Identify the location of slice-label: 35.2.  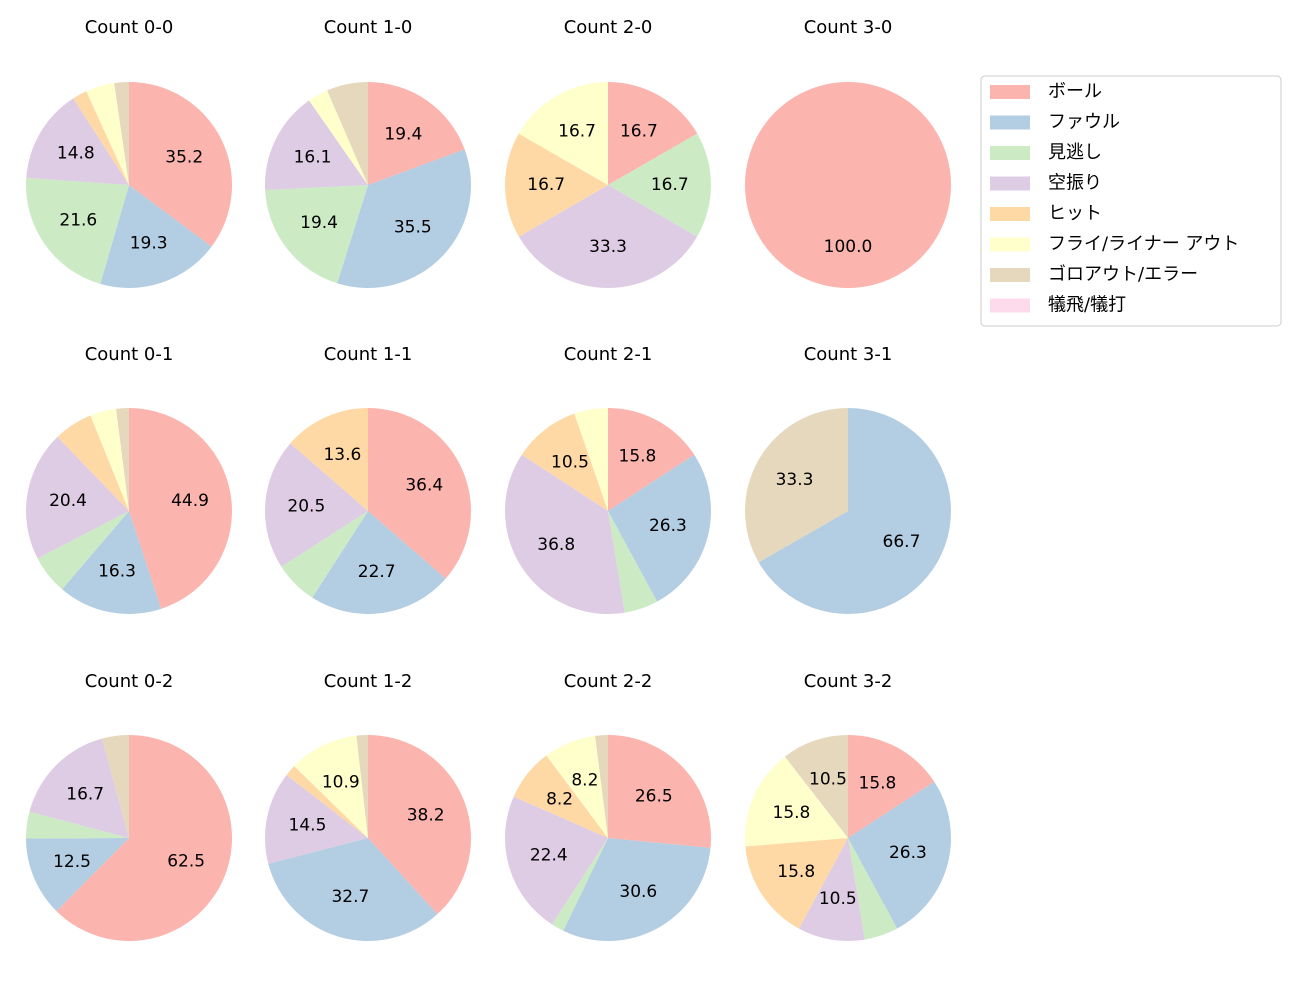
(184, 157).